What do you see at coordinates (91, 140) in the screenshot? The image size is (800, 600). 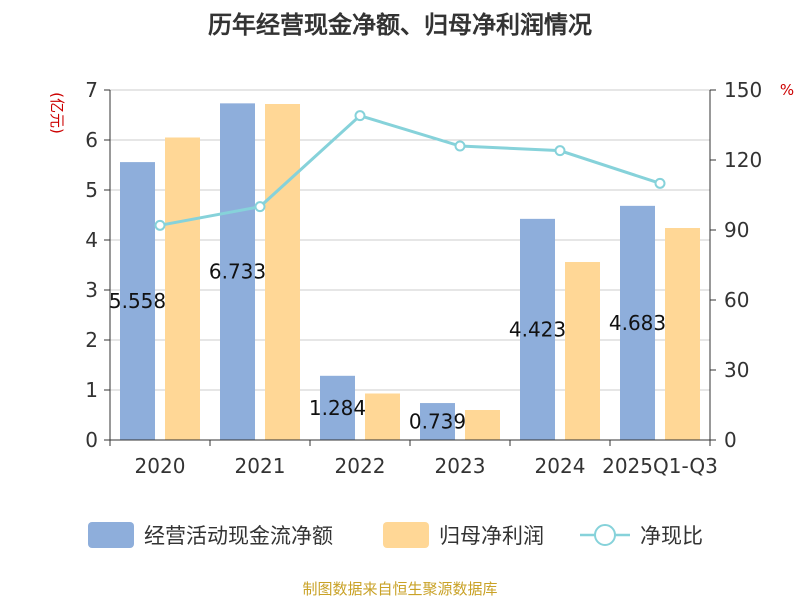 I see `y-left-tick-label: 6` at bounding box center [91, 140].